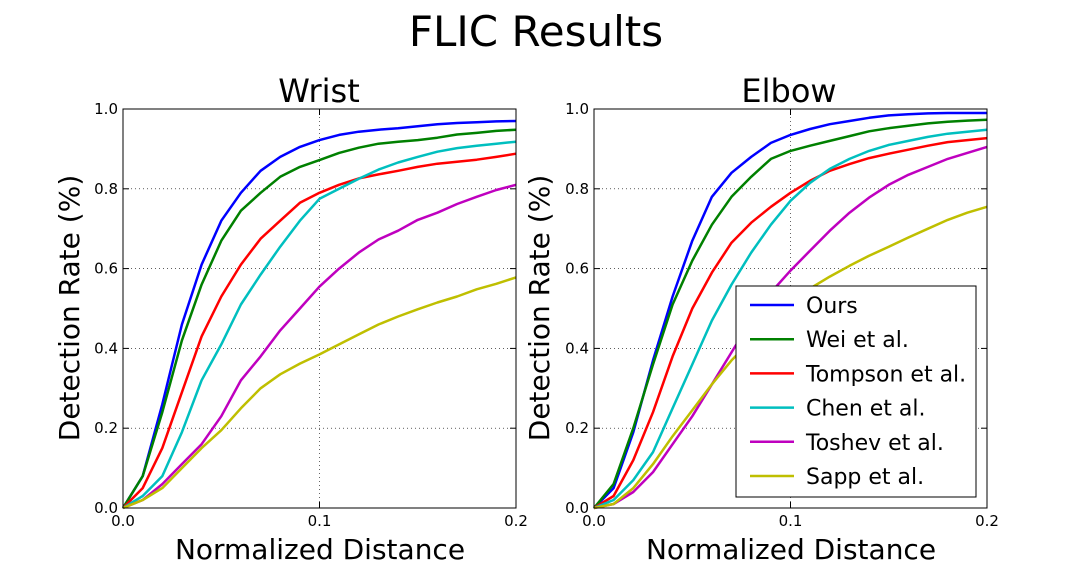 This screenshot has height=577, width=1072. I want to click on legend-label-wei-et-al: Wei et al., so click(857, 340).